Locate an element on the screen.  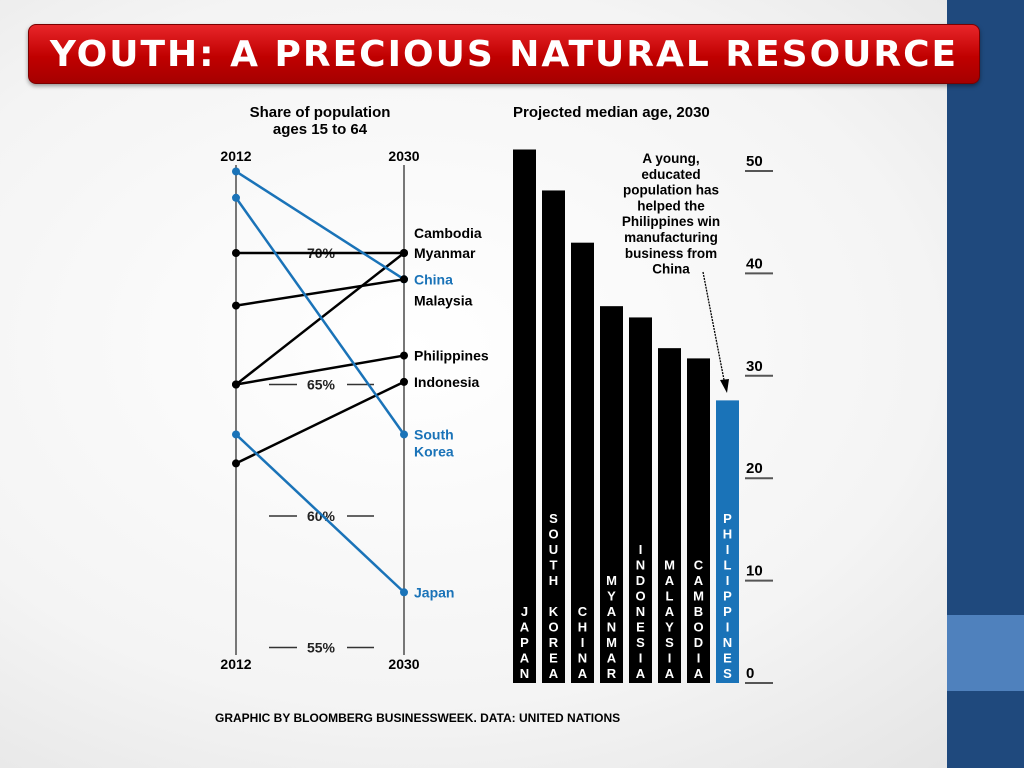
bar-japan is located at coordinates (524, 416).